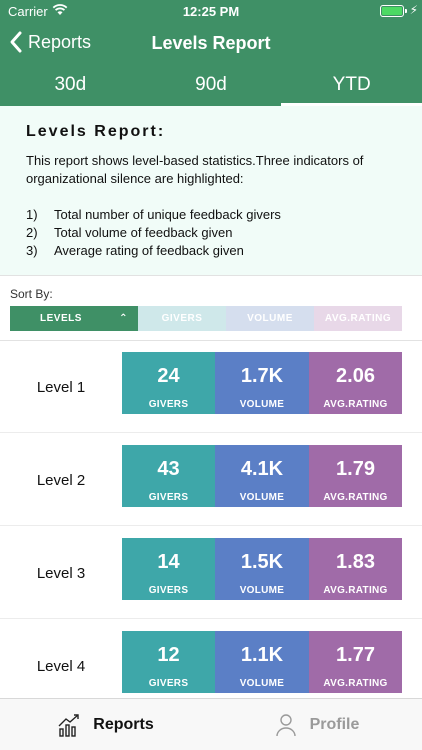  Describe the element at coordinates (355, 383) in the screenshot. I see `rating-cell: 2.06 AVG.RATING` at that location.